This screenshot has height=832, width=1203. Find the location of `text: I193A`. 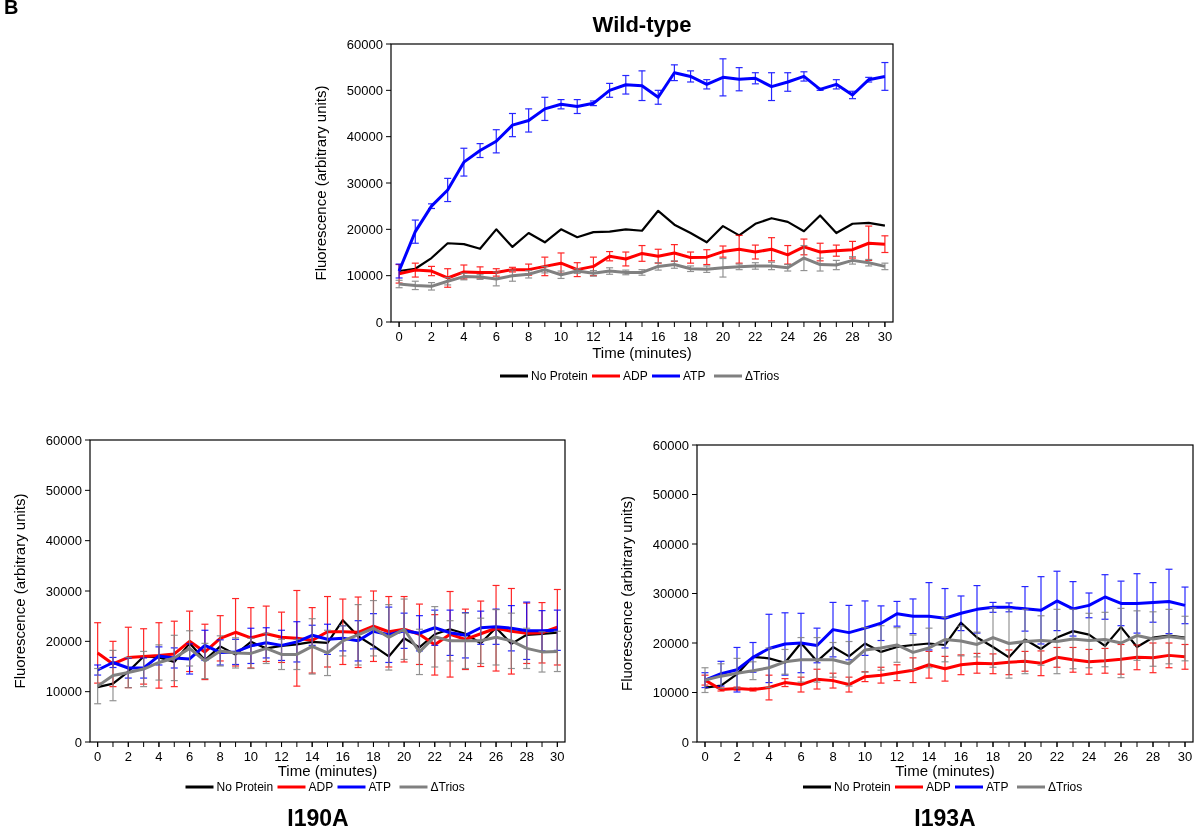

text: I193A is located at coordinates (945, 818).